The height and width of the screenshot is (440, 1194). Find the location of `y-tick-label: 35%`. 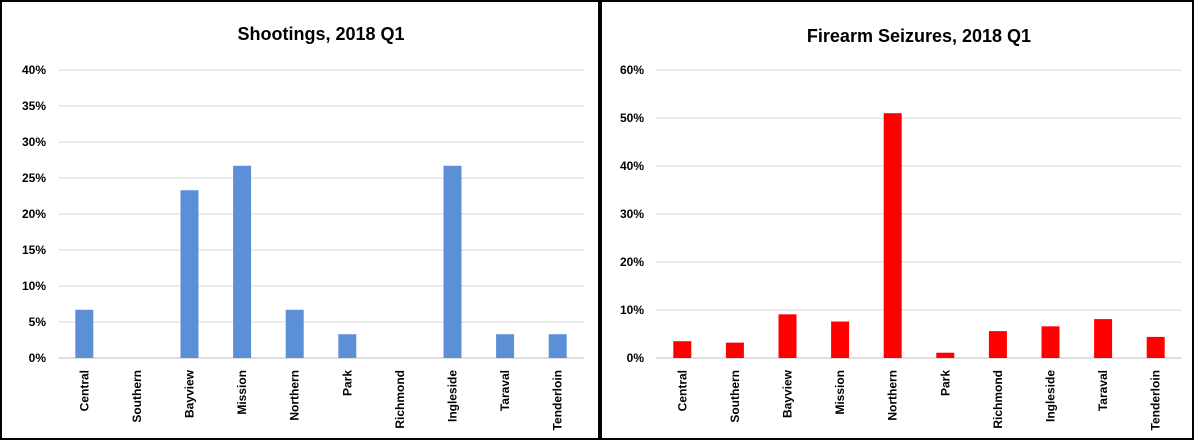

y-tick-label: 35% is located at coordinates (34, 106).